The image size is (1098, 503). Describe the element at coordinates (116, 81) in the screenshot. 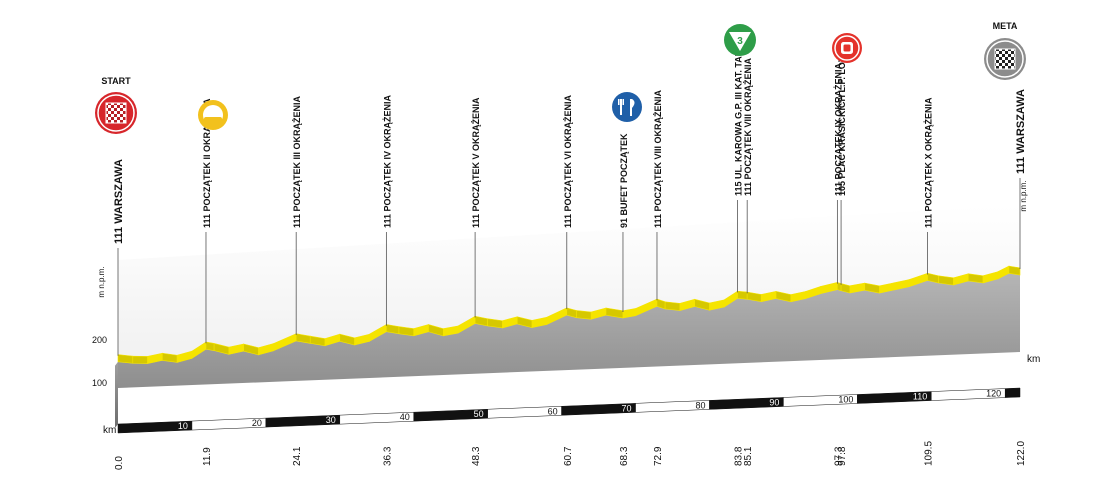

I see `start-caption: START` at that location.